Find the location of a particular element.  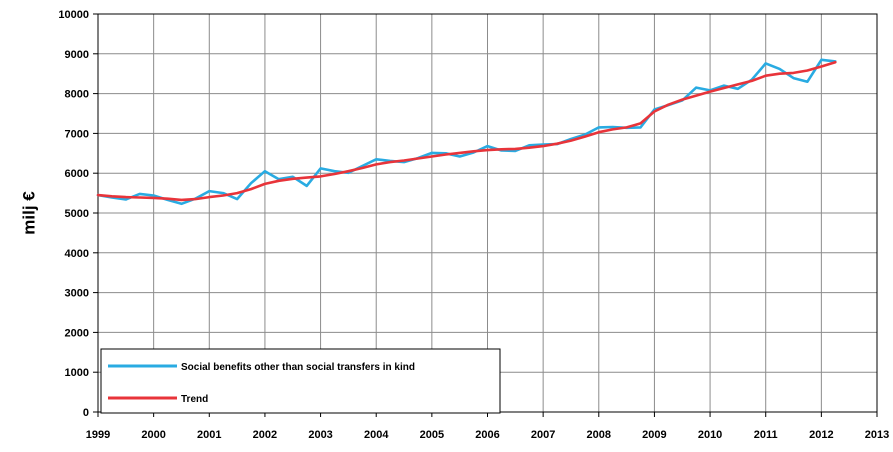

legend-box is located at coordinates (300, 381).